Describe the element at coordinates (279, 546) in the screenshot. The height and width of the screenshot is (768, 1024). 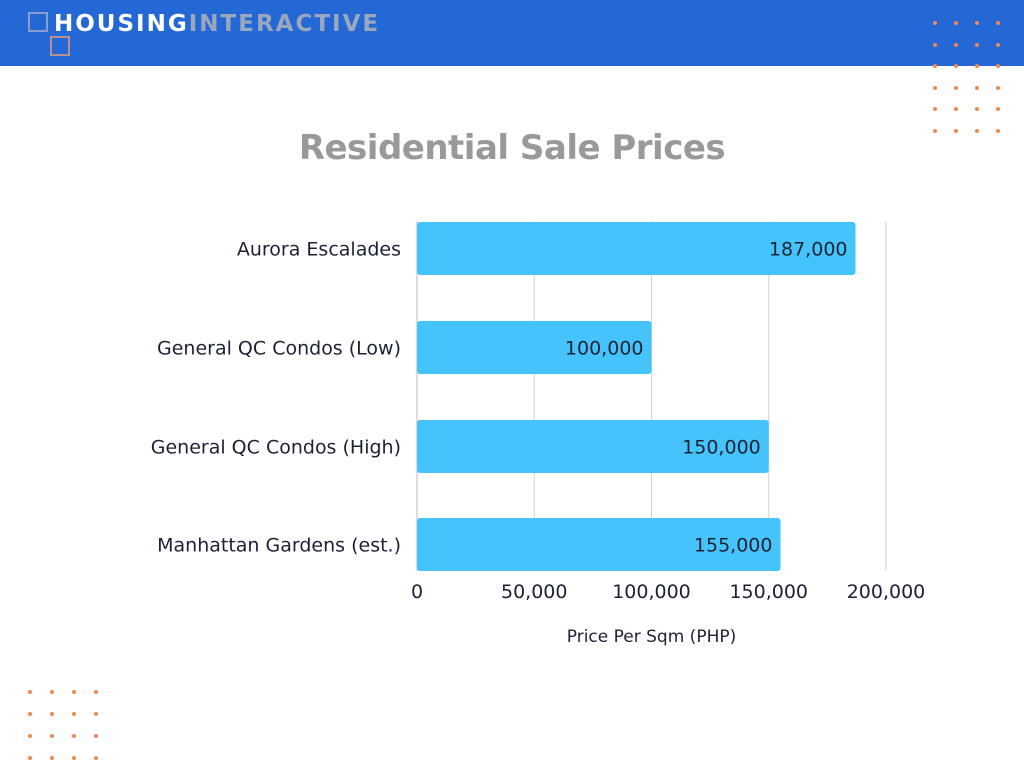
I see `category-label: Manhattan Gardens (est.)` at that location.